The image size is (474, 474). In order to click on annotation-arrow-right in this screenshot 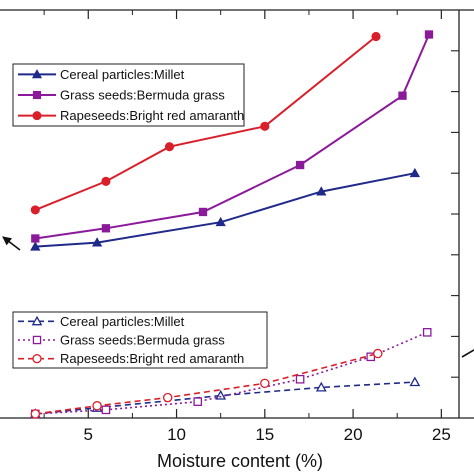, I will do `click(467, 353)`.